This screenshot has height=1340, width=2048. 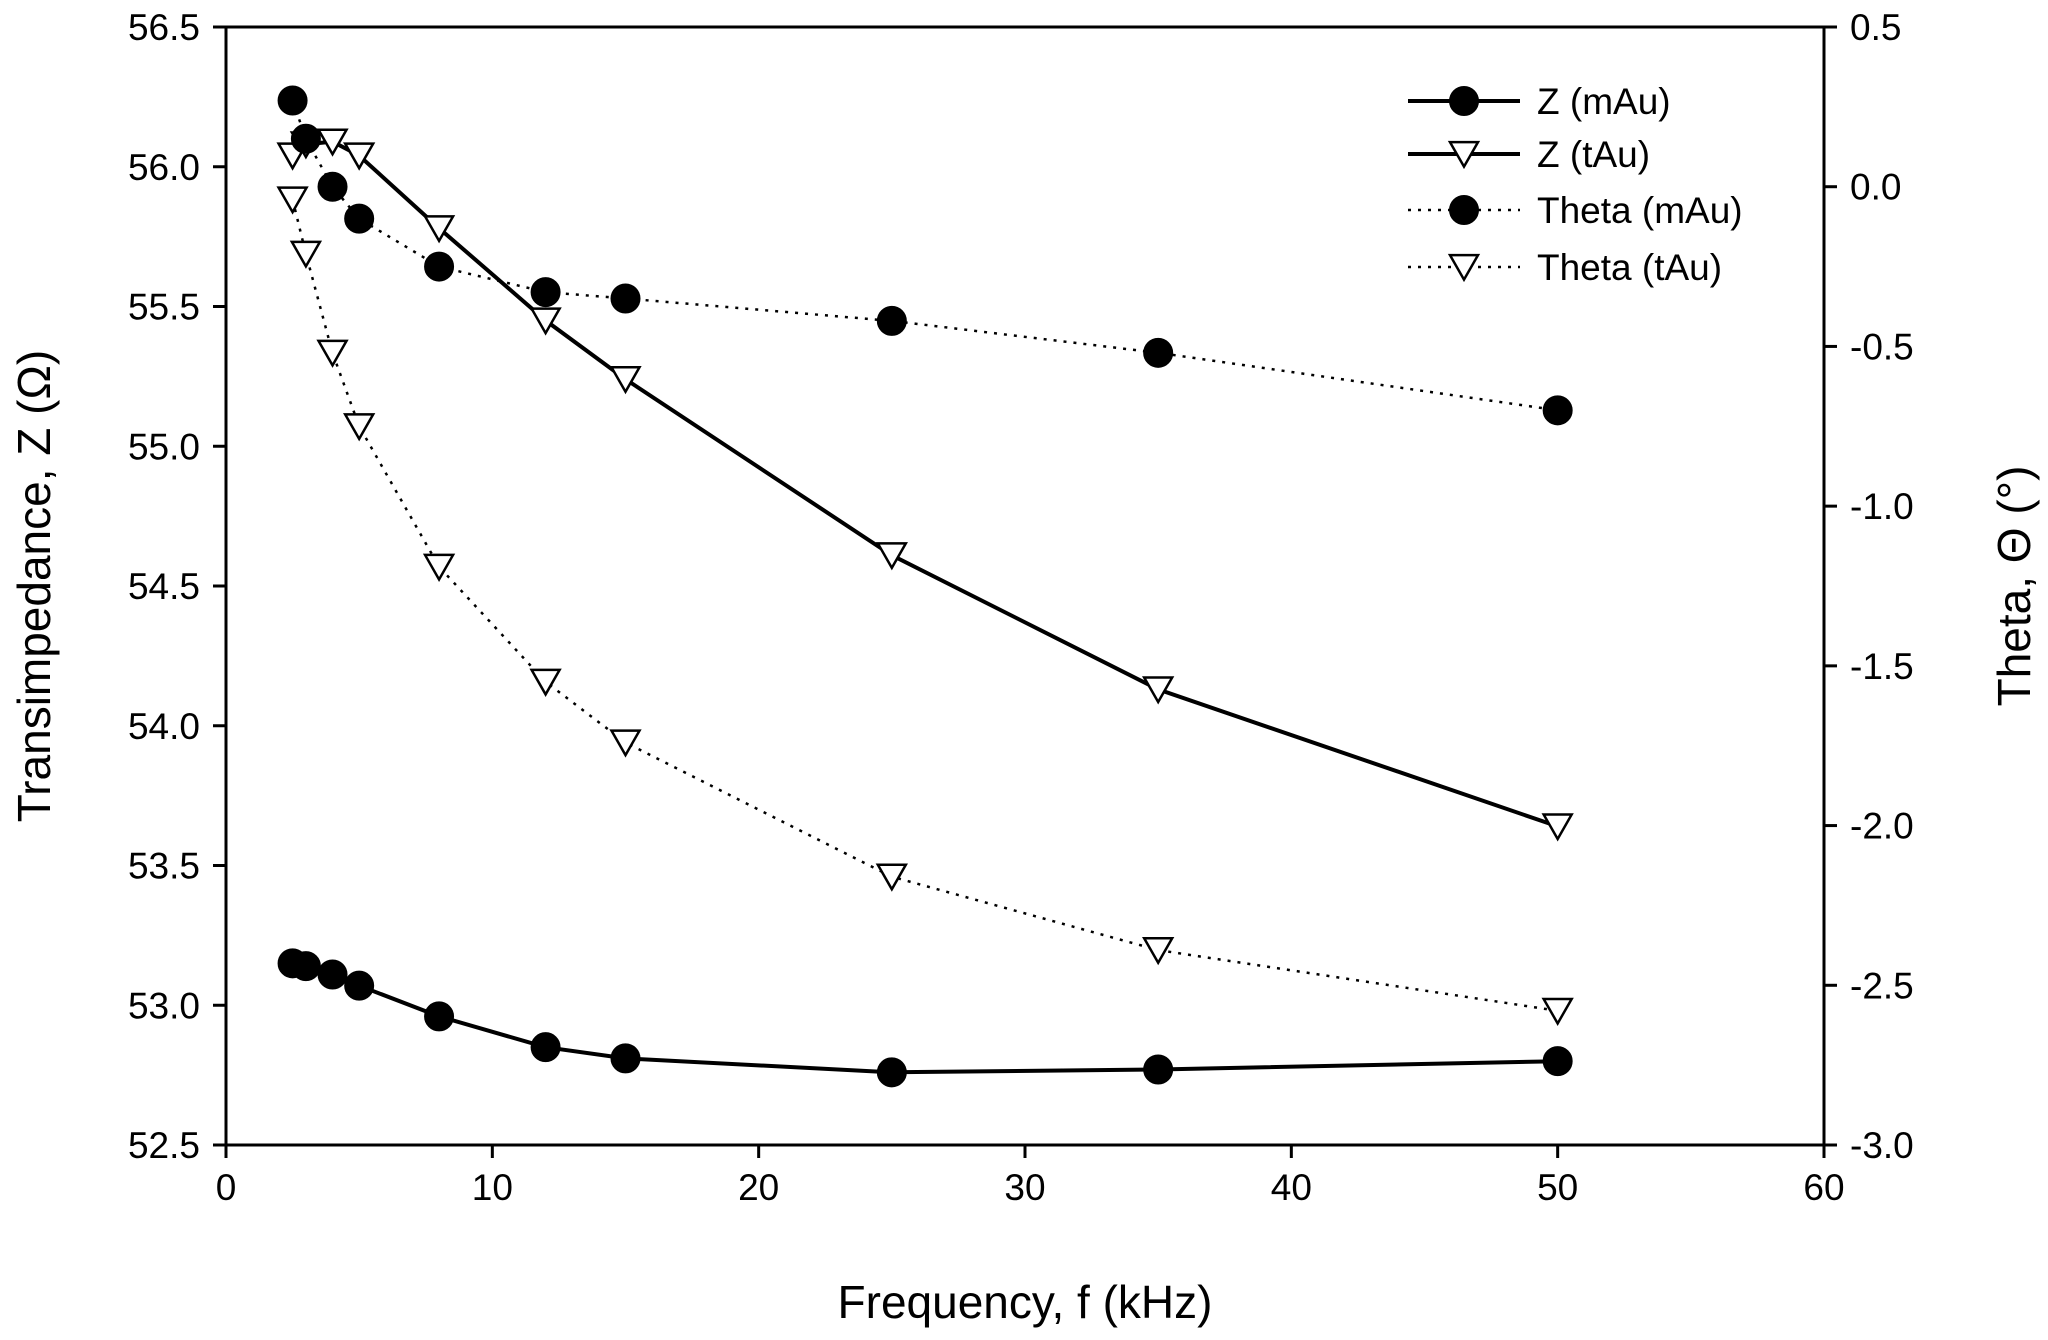 What do you see at coordinates (1593, 154) in the screenshot?
I see `legend-label: Z (tAu)` at bounding box center [1593, 154].